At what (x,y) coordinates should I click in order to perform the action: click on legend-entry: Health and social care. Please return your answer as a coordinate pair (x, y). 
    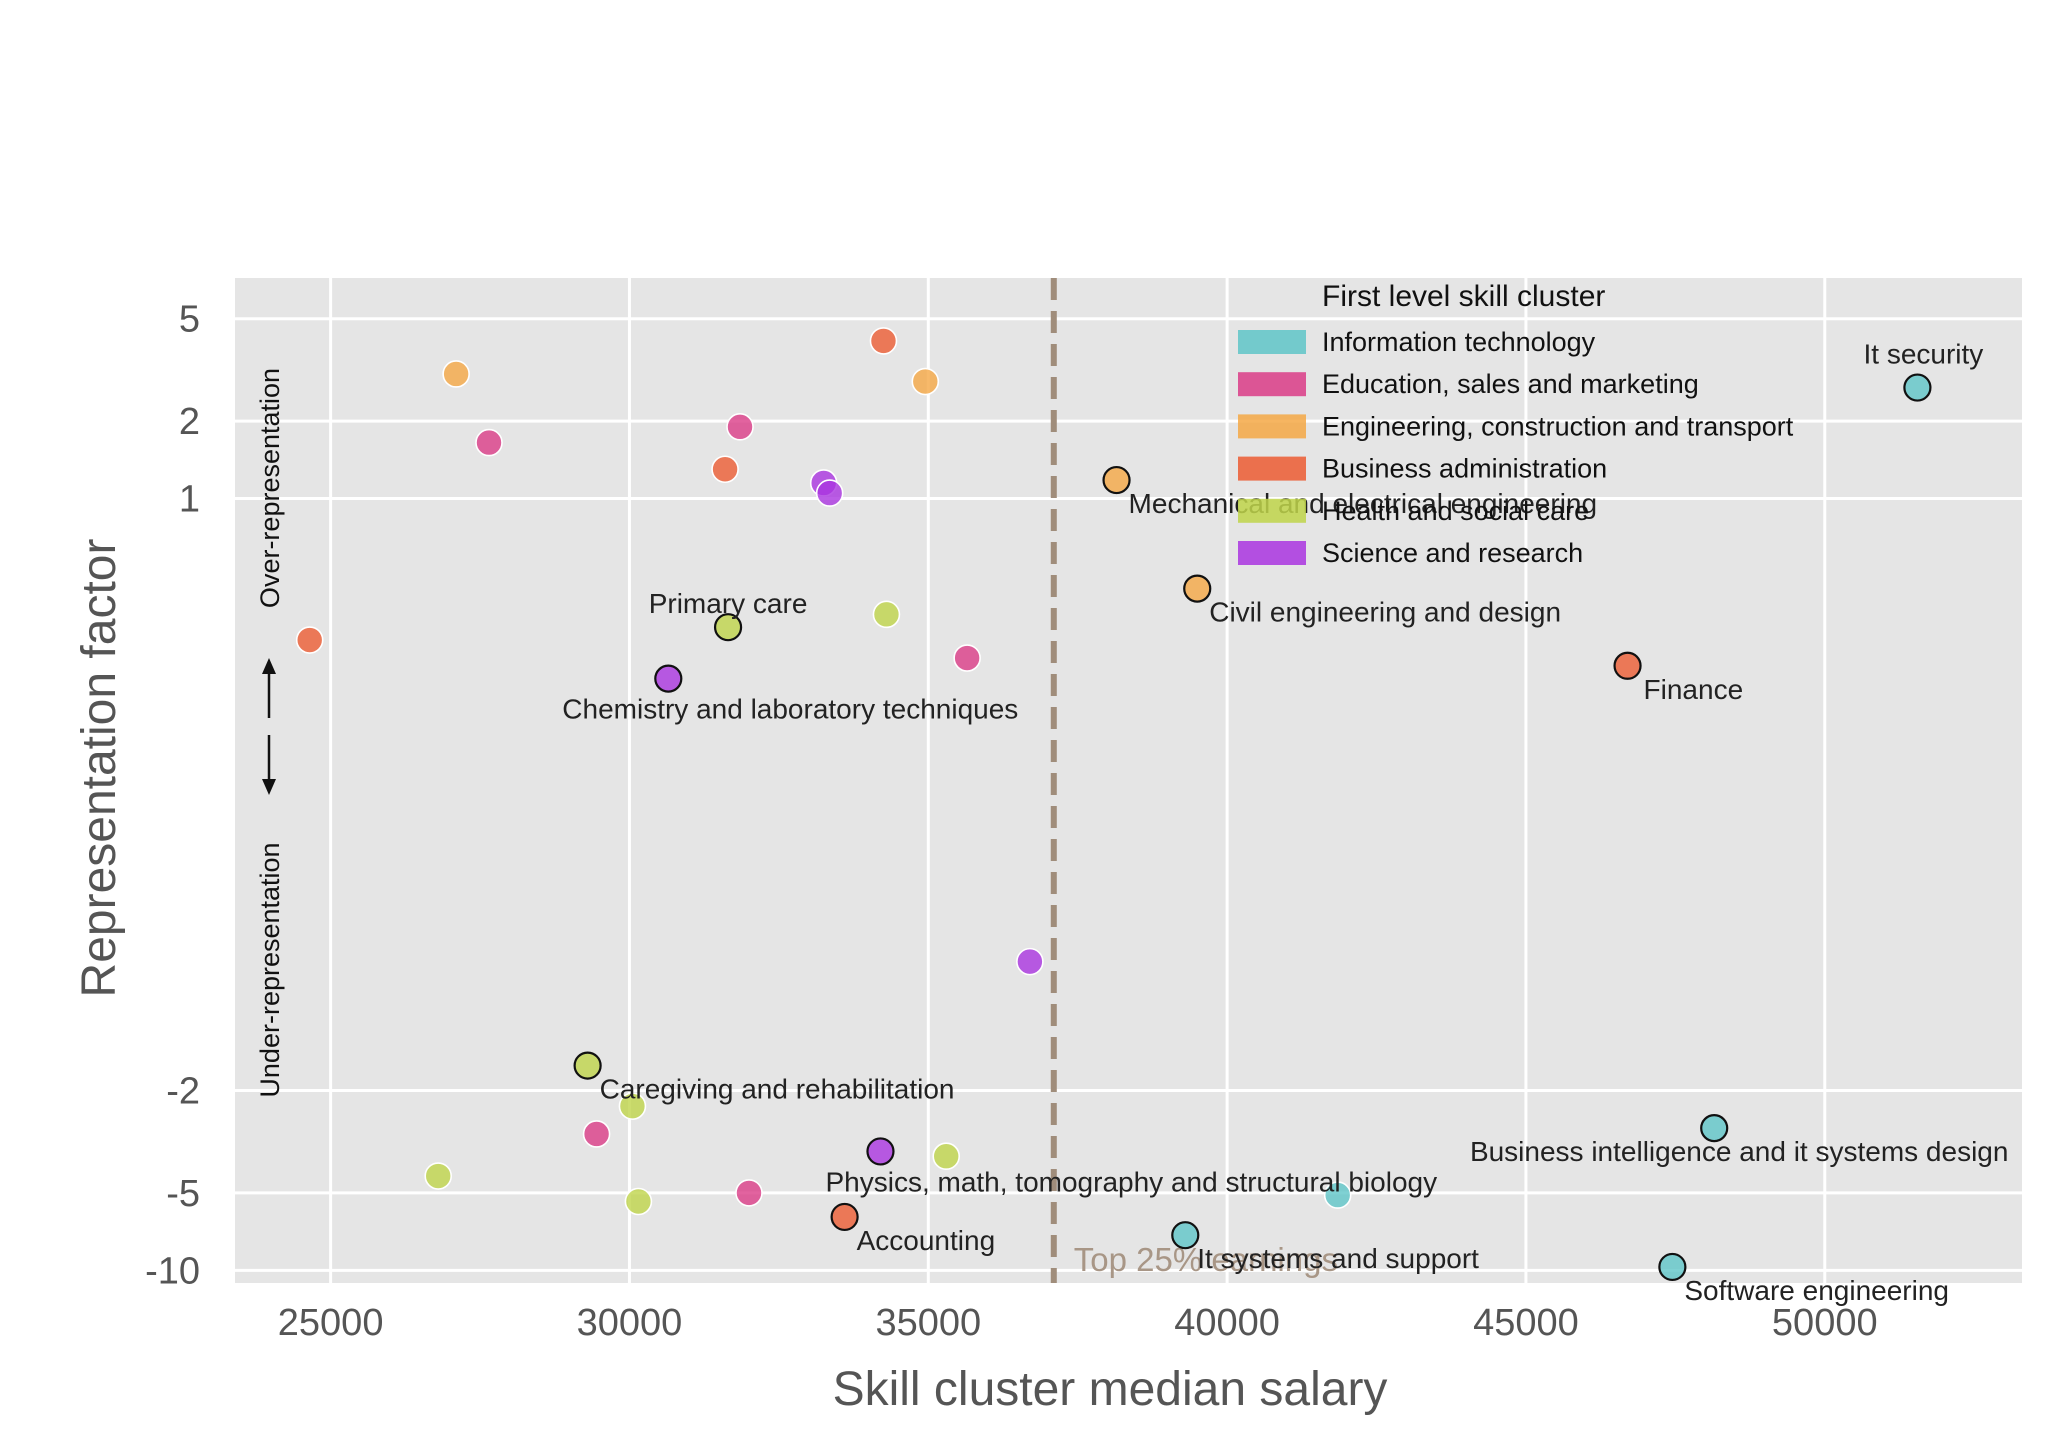
    Looking at the image, I should click on (1455, 511).